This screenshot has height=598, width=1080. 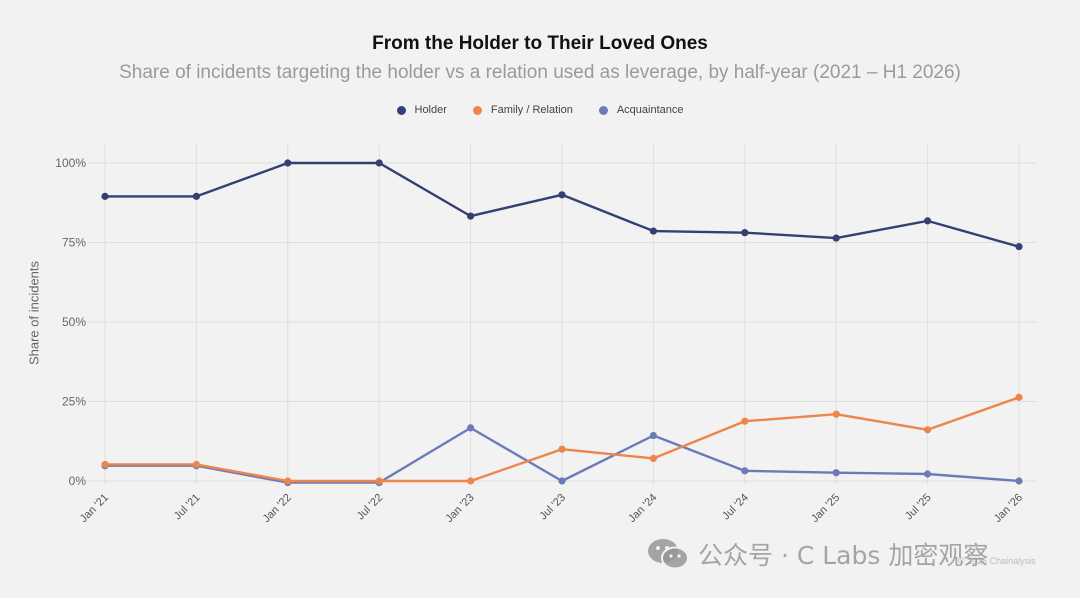 I want to click on y-tick-label: 50%, so click(x=74, y=322).